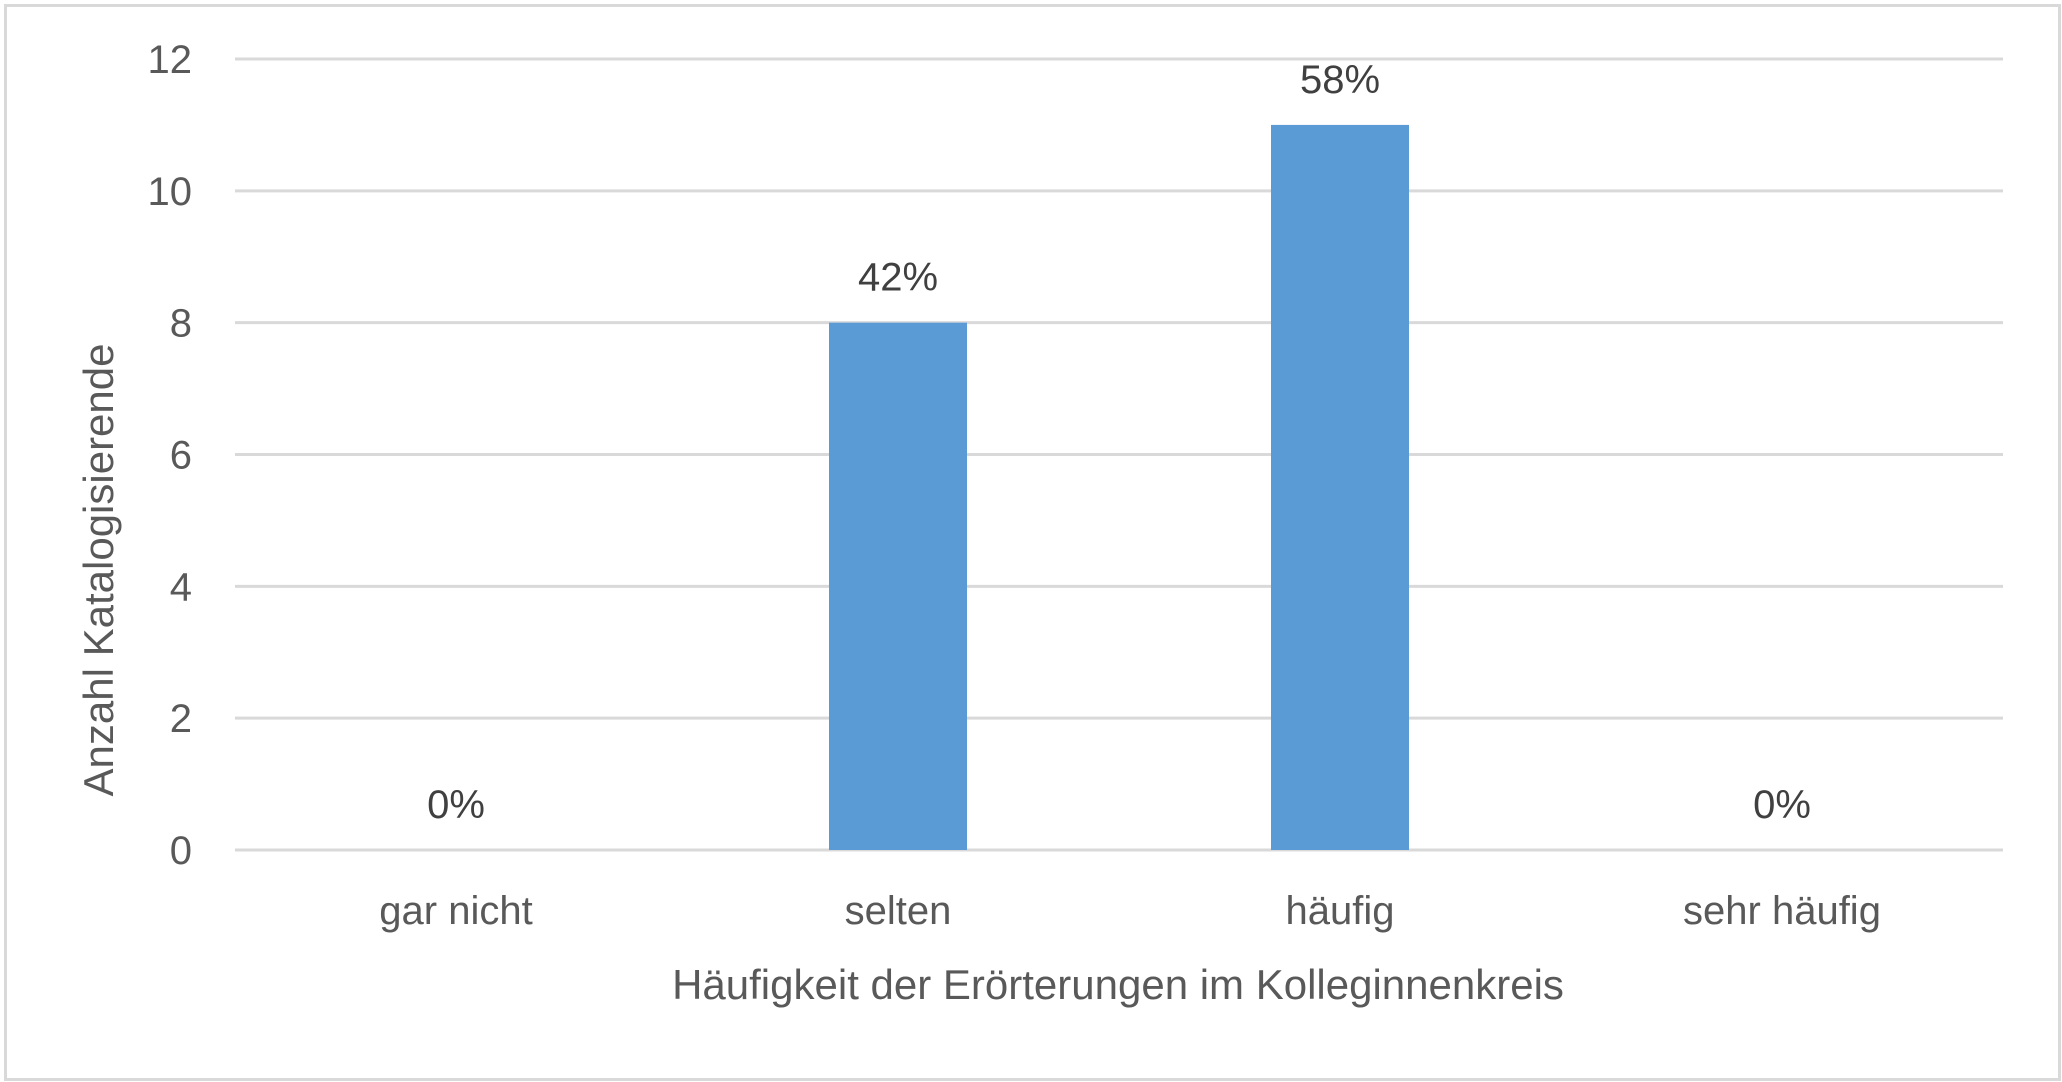 This screenshot has height=1082, width=2062. I want to click on y-tick-label: 6, so click(181, 456).